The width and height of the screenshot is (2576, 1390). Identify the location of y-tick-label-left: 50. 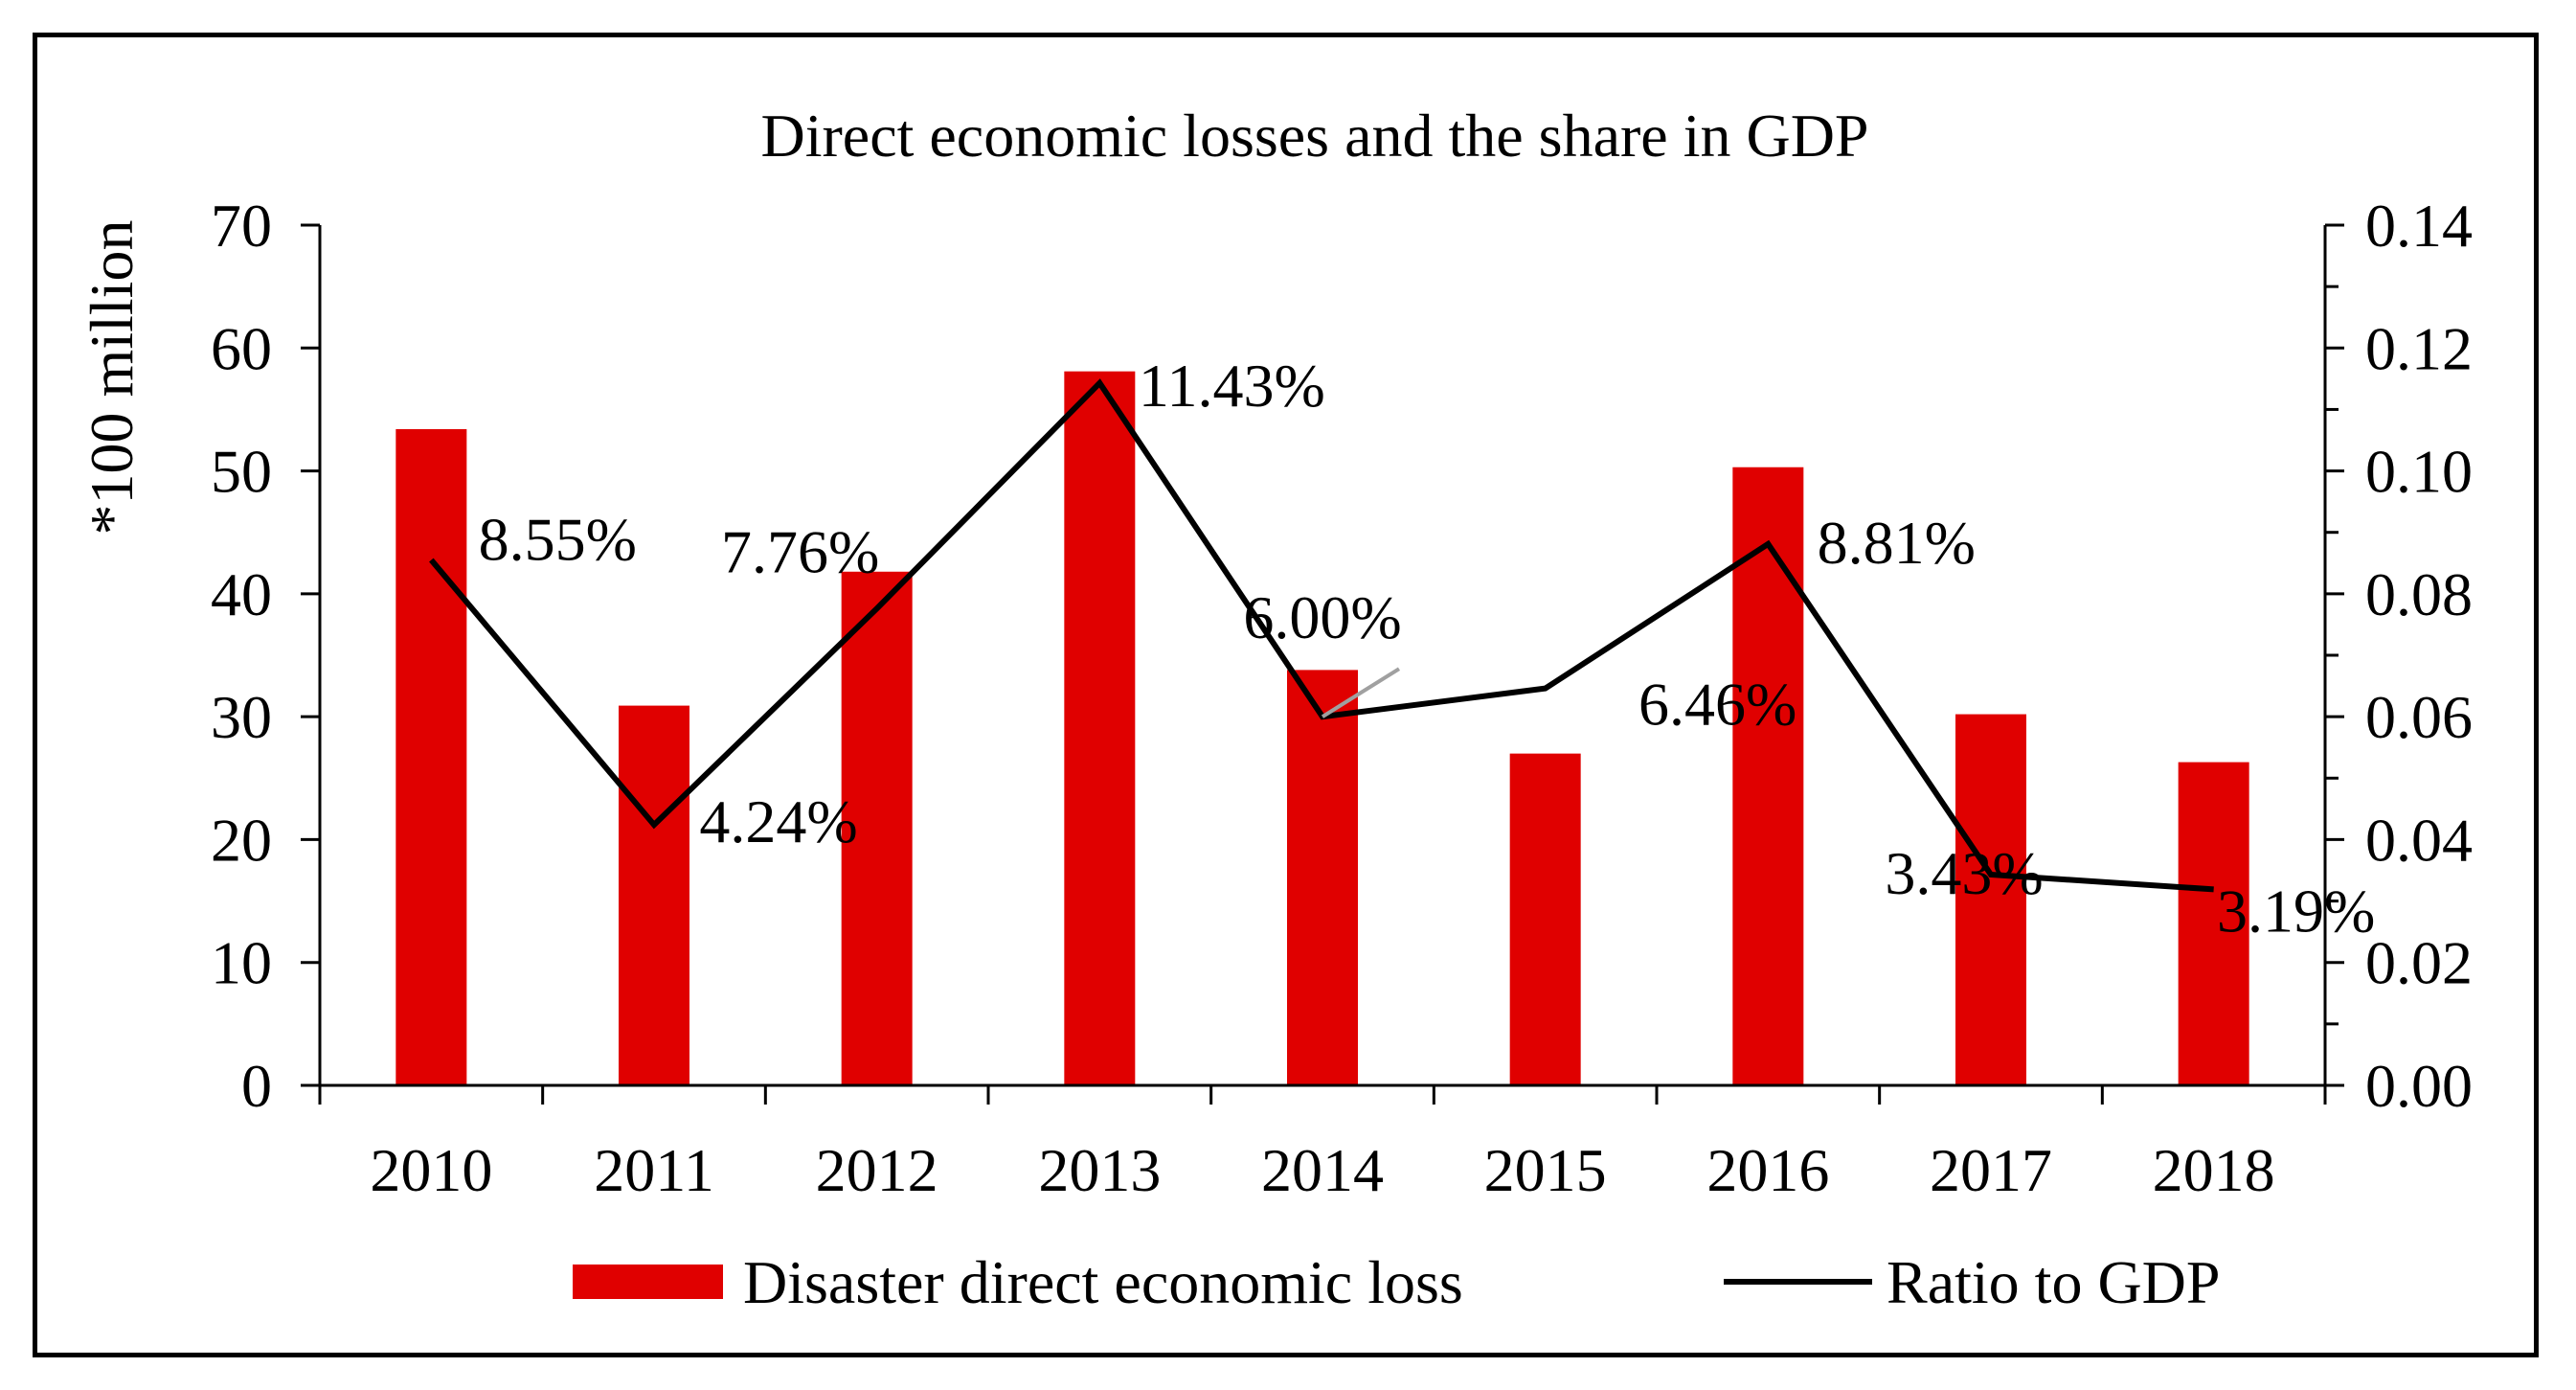
(241, 472).